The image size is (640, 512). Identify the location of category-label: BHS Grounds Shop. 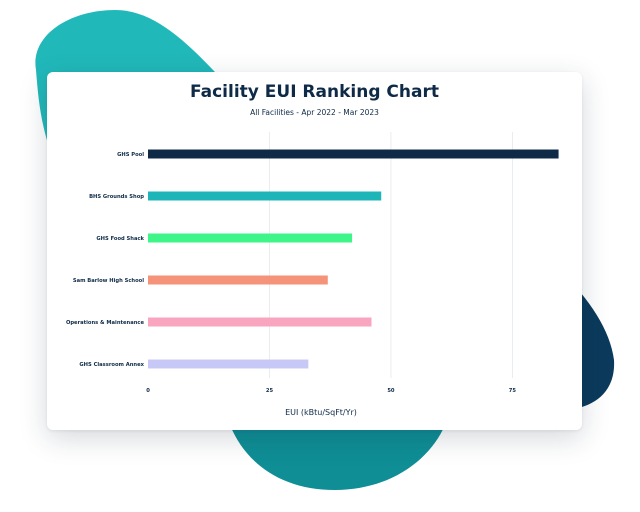
(116, 197).